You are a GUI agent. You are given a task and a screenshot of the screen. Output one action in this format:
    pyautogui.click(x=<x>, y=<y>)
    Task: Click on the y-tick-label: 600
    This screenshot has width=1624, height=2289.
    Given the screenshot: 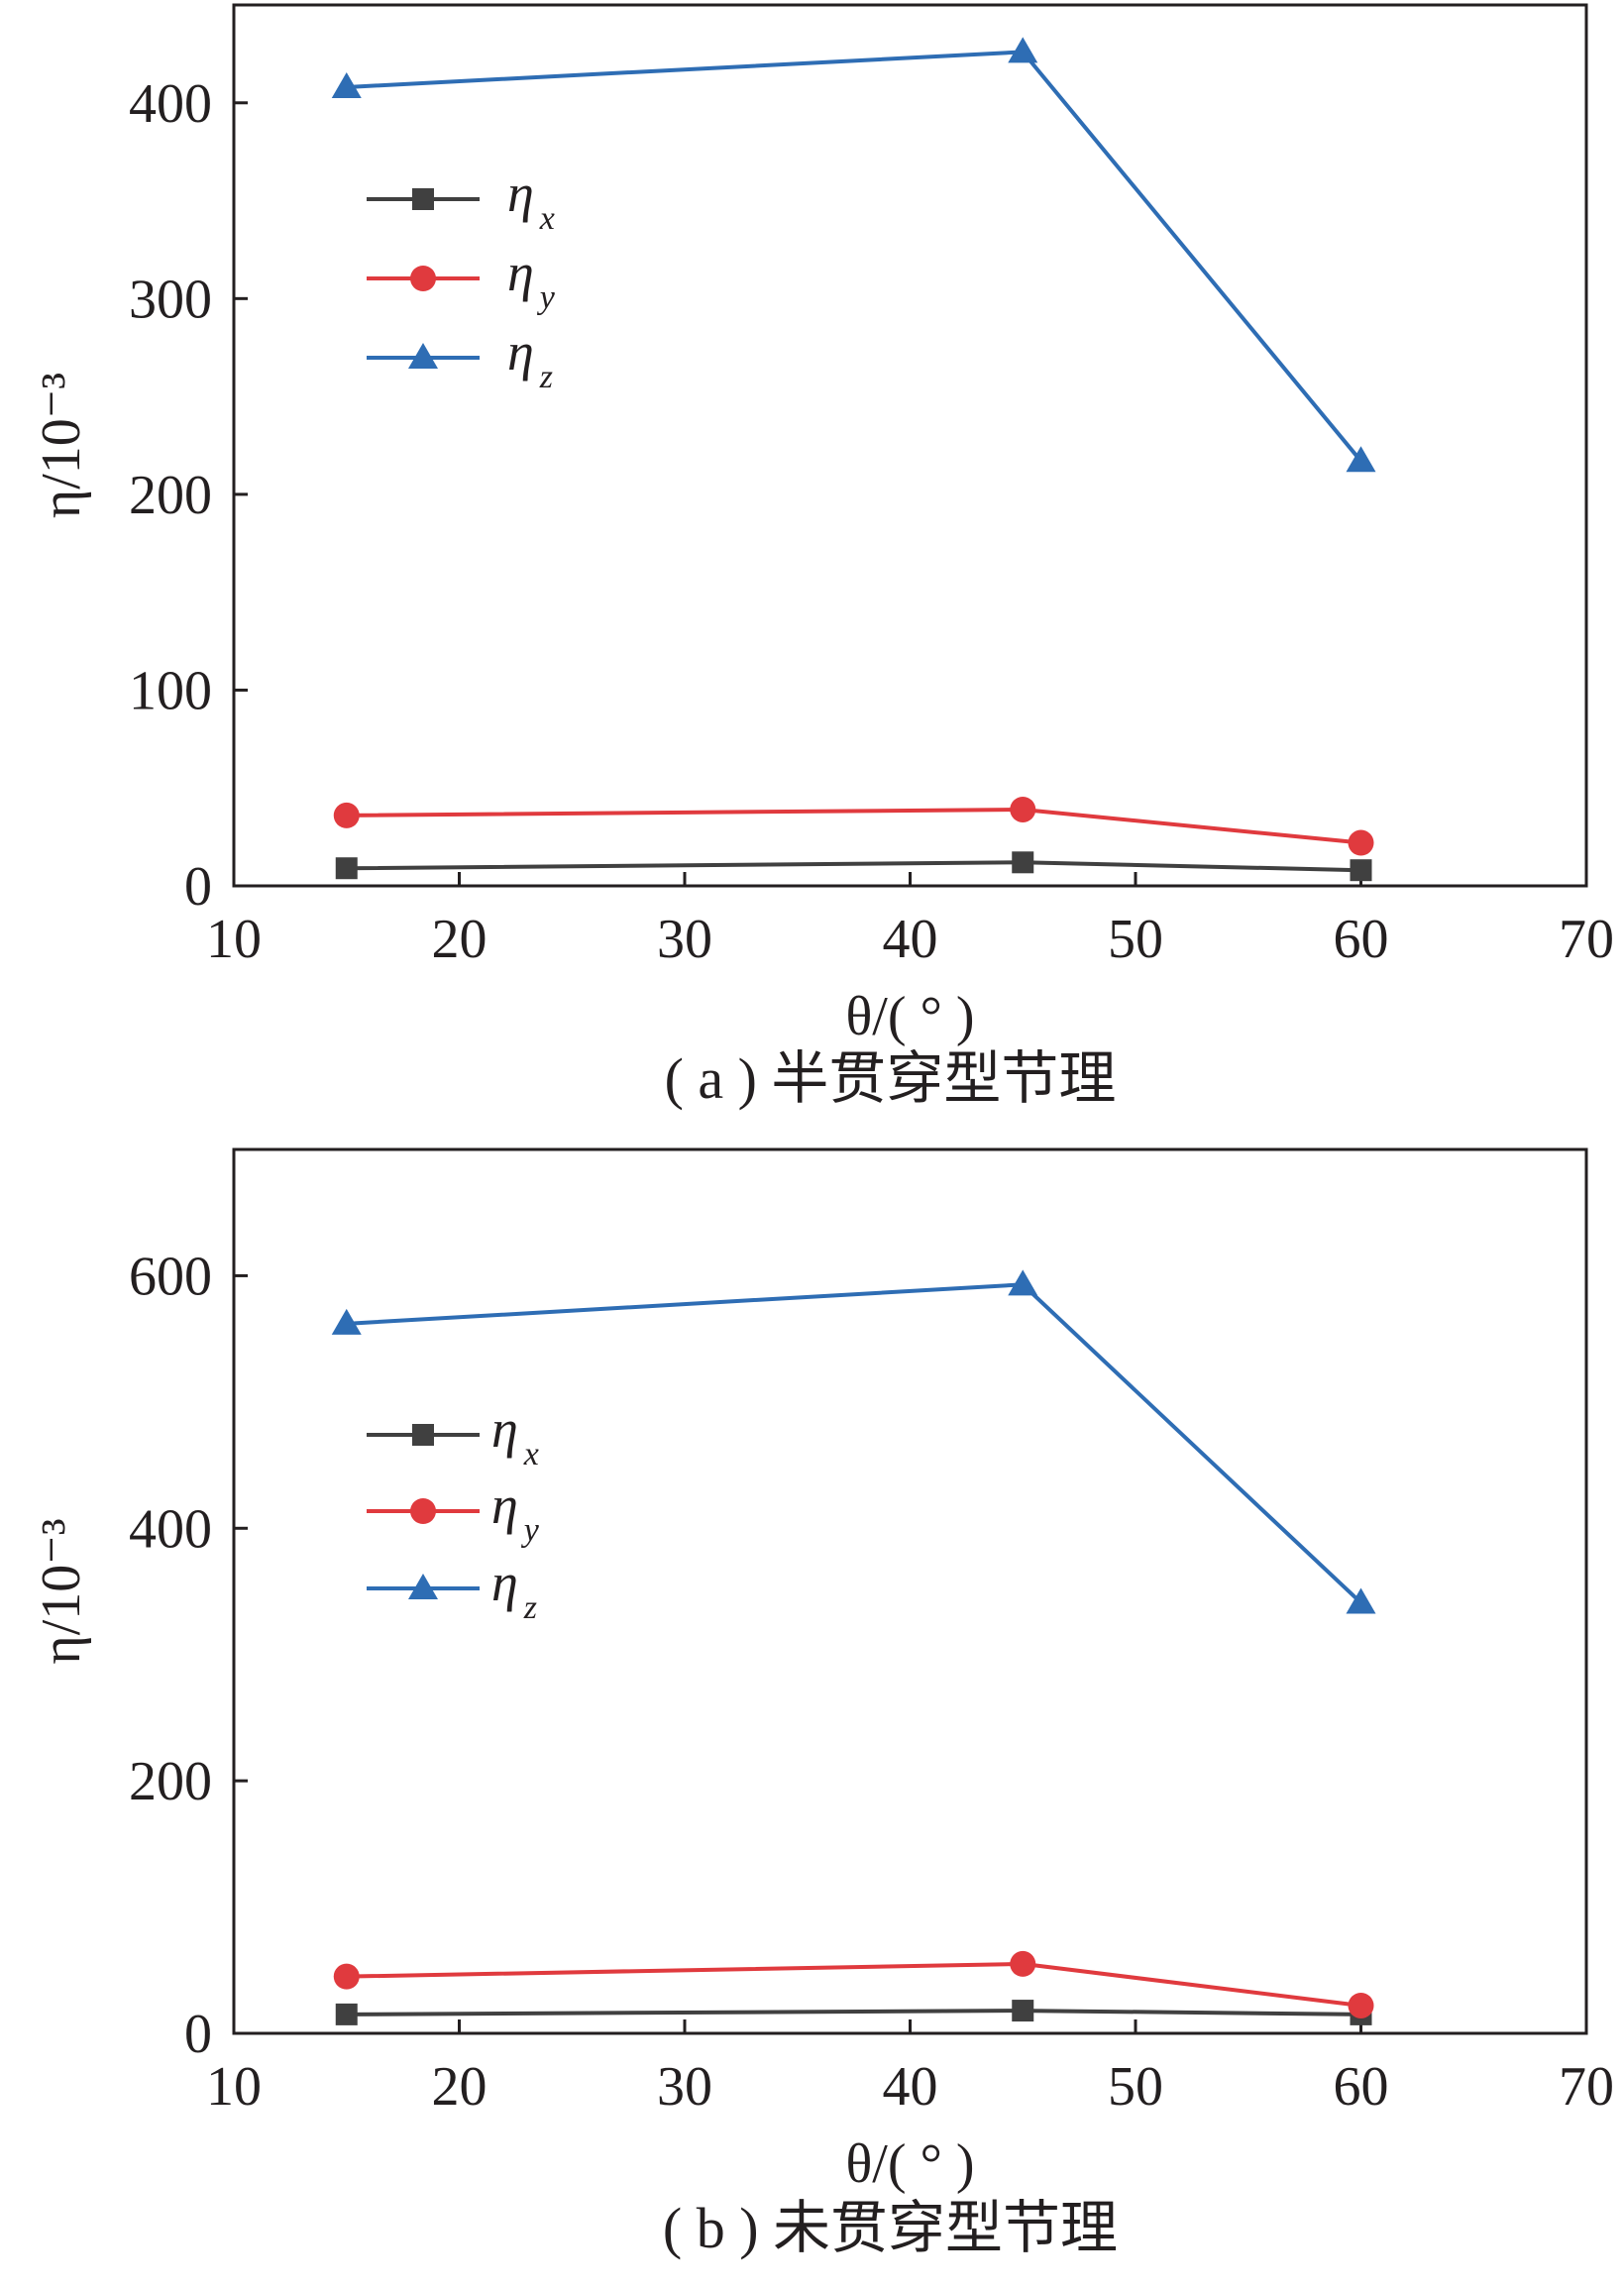 What is the action you would take?
    pyautogui.click(x=170, y=1276)
    